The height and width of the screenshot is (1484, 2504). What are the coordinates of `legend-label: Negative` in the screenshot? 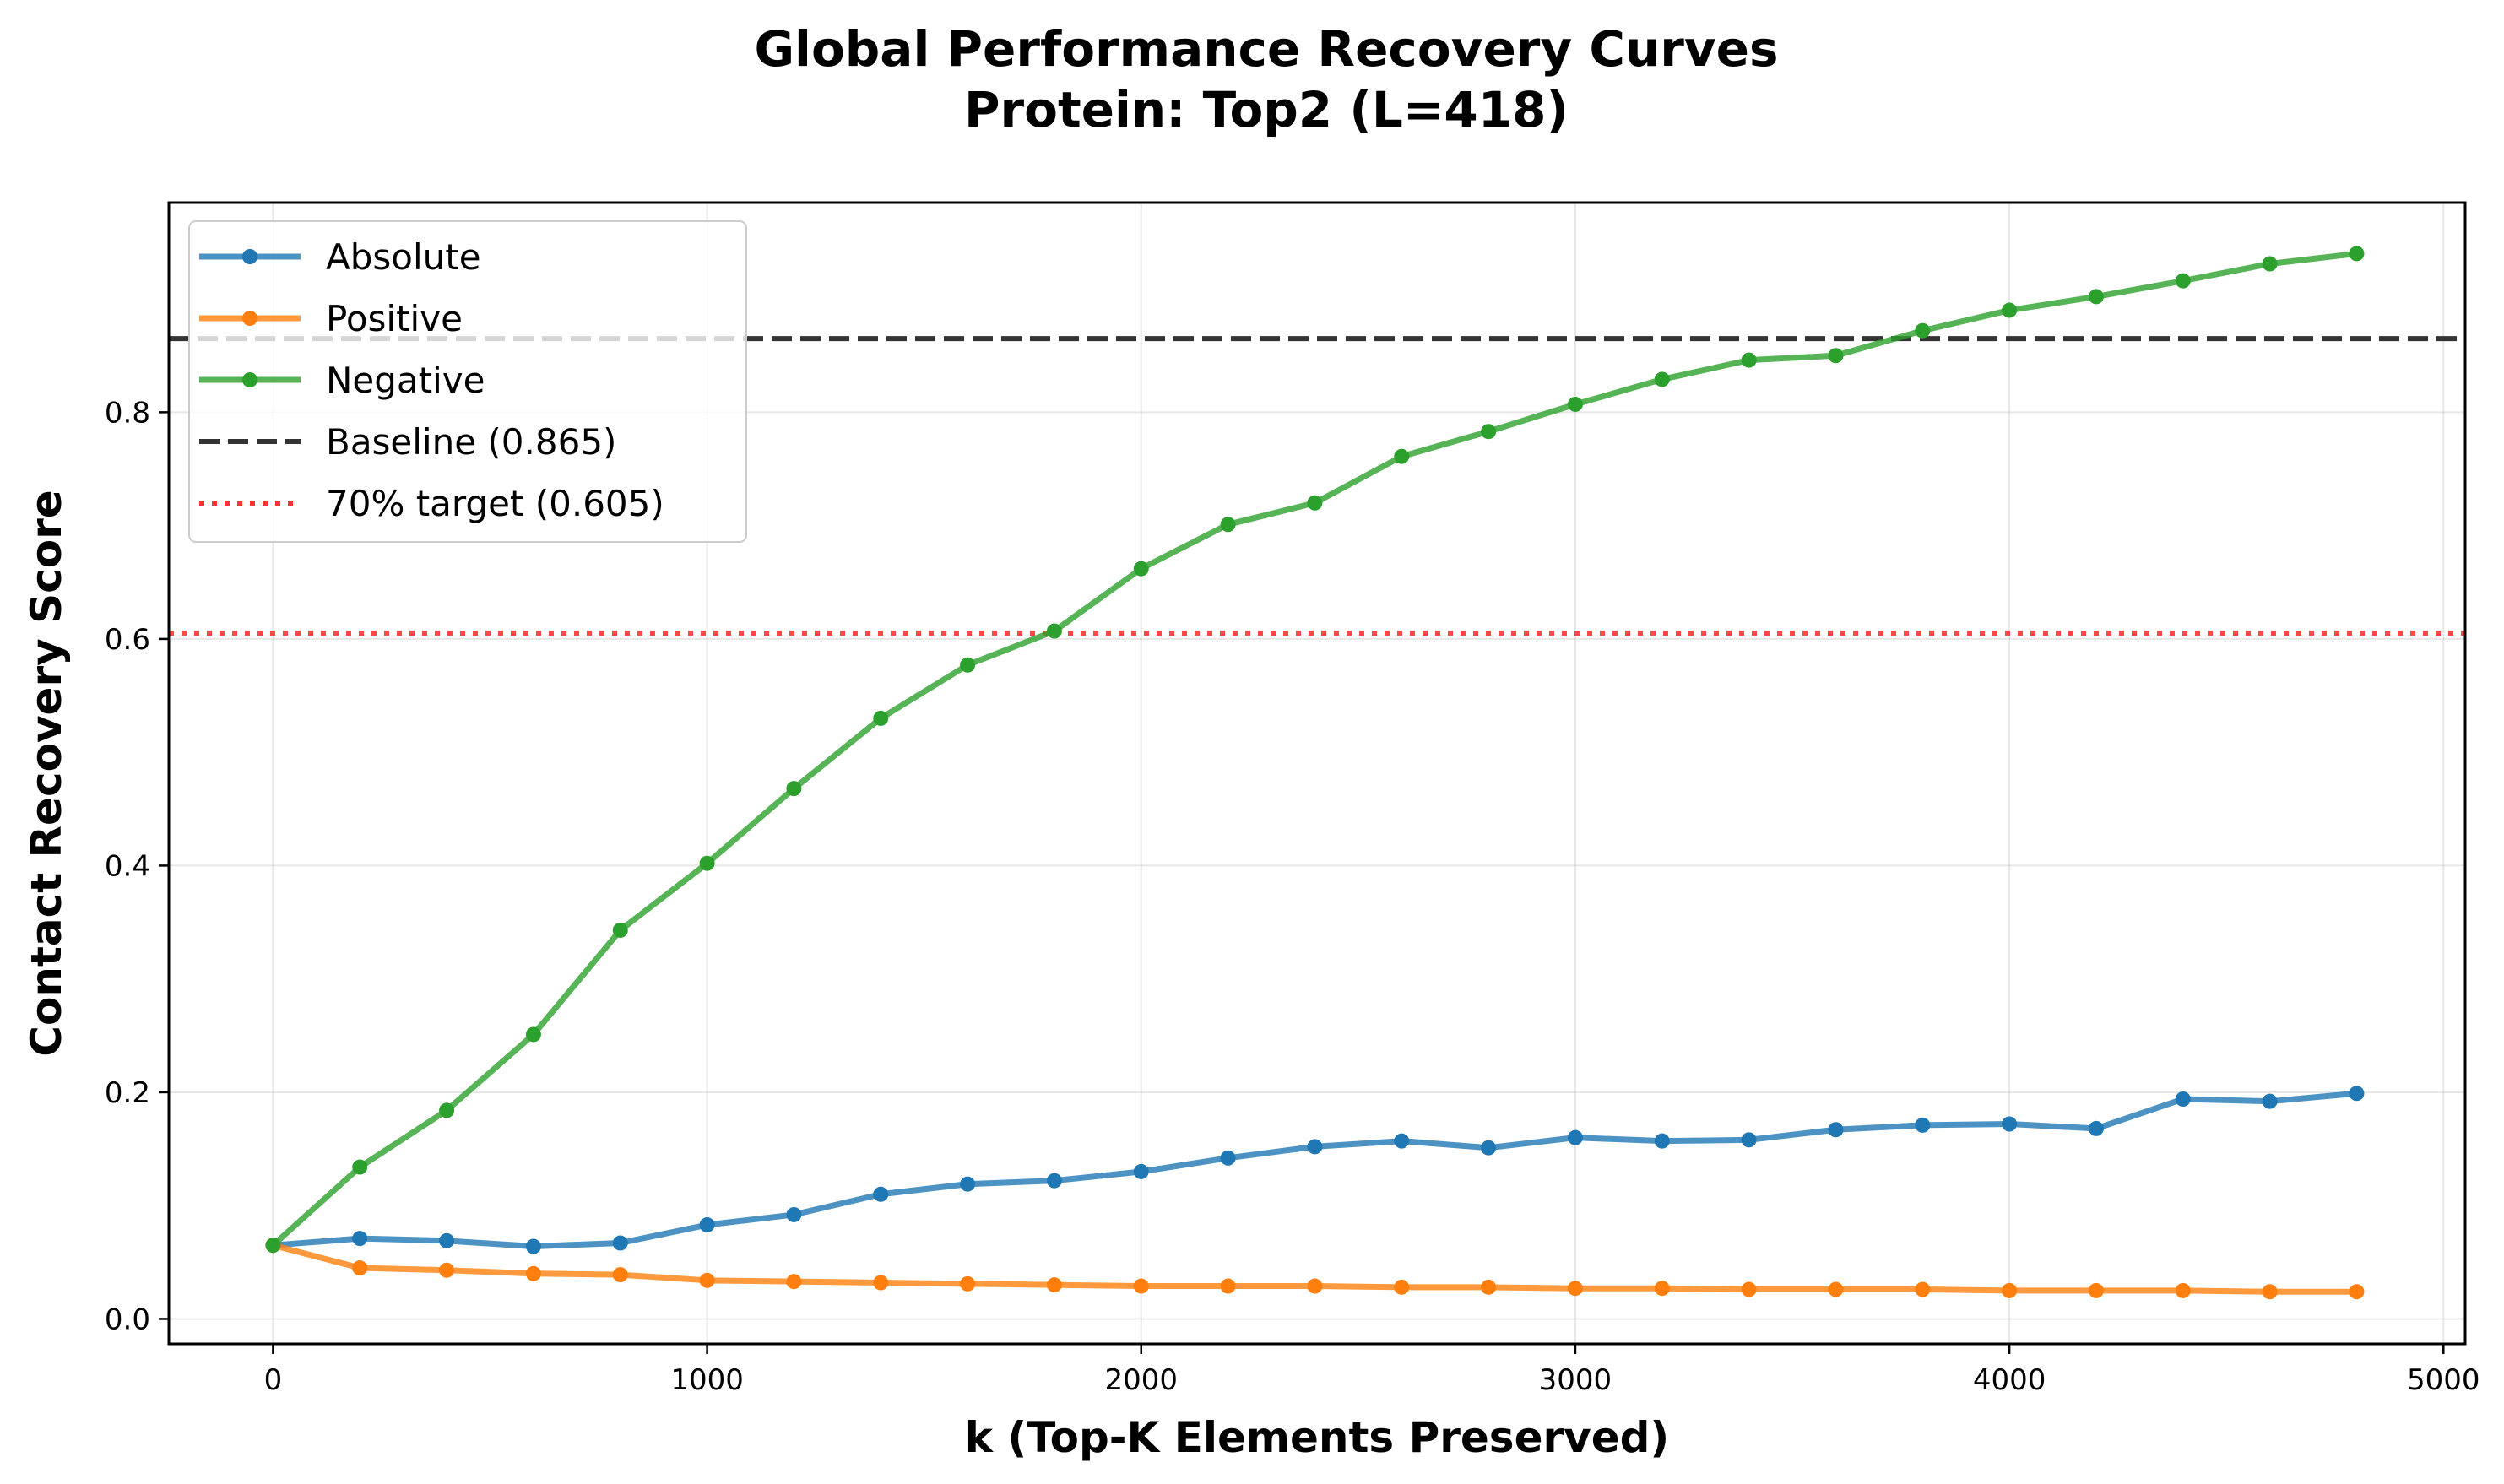 It's located at (405, 380).